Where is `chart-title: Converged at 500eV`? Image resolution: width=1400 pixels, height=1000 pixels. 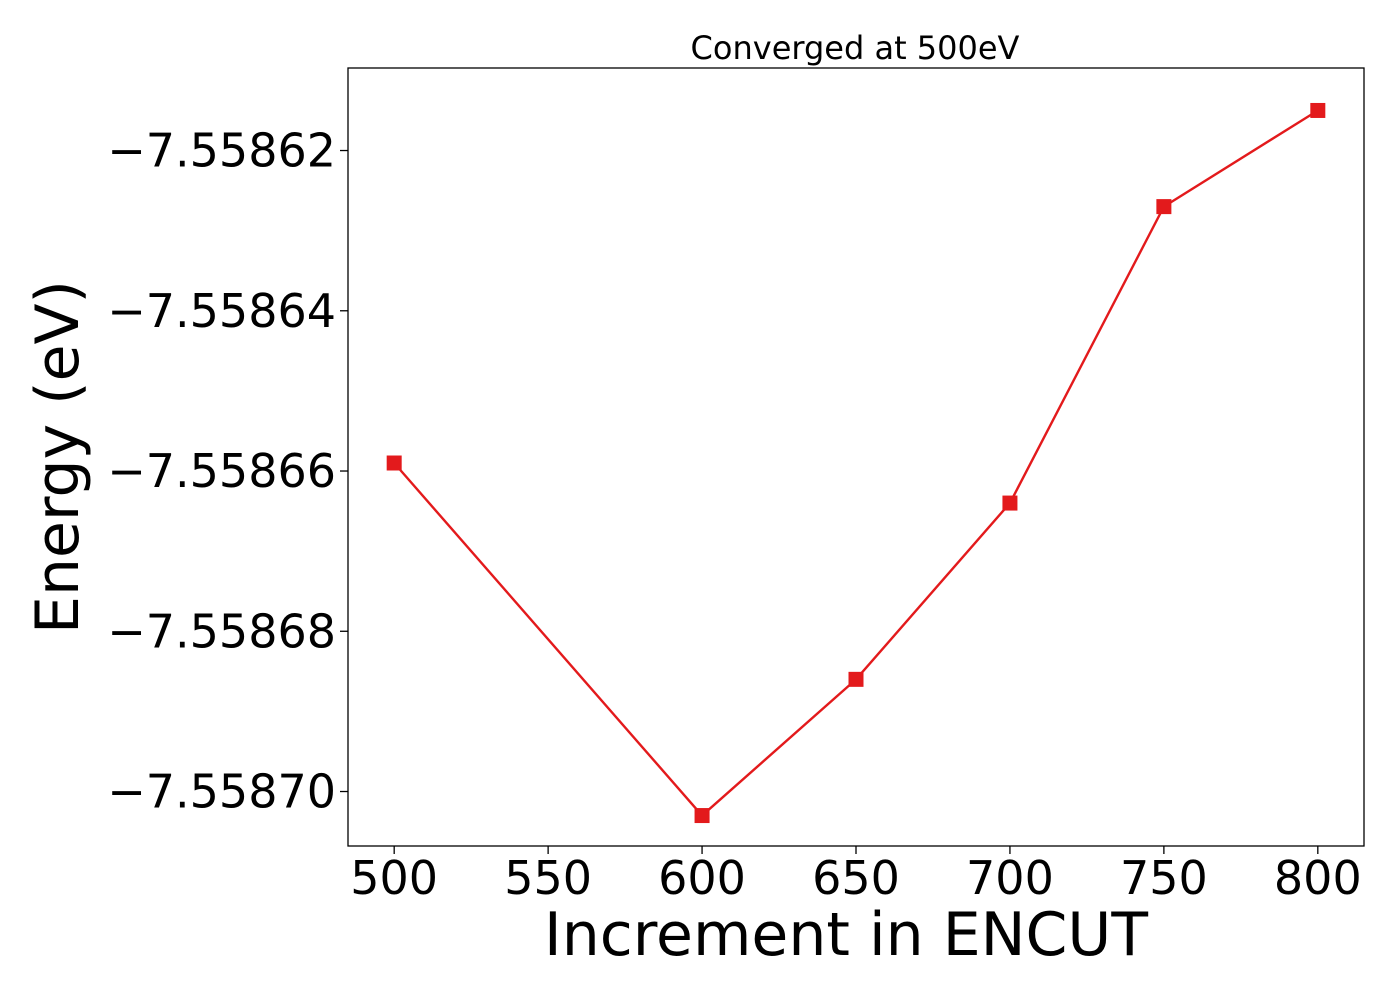
chart-title: Converged at 500eV is located at coordinates (855, 48).